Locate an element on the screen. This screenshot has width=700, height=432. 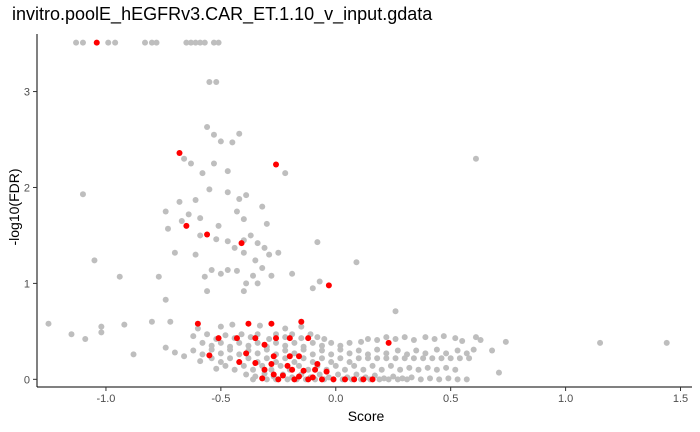
y-tick-label: 2 is located at coordinates (27, 188).